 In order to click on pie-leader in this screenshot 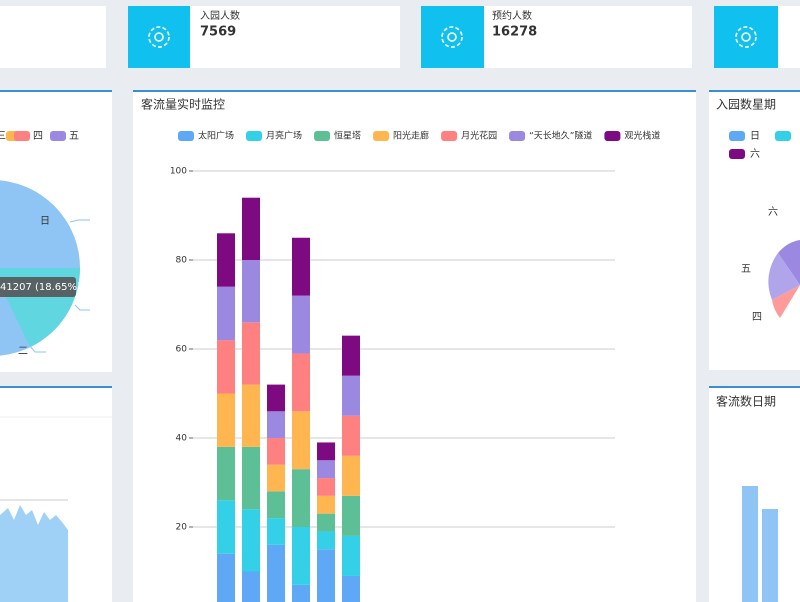, I will do `click(59, 286)`.